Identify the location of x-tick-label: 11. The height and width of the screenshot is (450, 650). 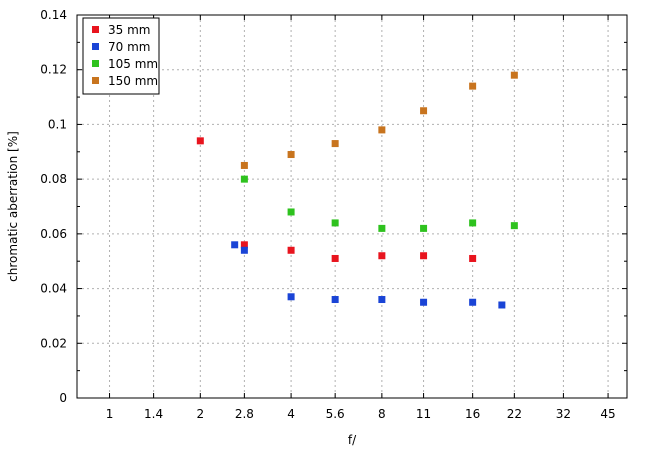
(423, 414).